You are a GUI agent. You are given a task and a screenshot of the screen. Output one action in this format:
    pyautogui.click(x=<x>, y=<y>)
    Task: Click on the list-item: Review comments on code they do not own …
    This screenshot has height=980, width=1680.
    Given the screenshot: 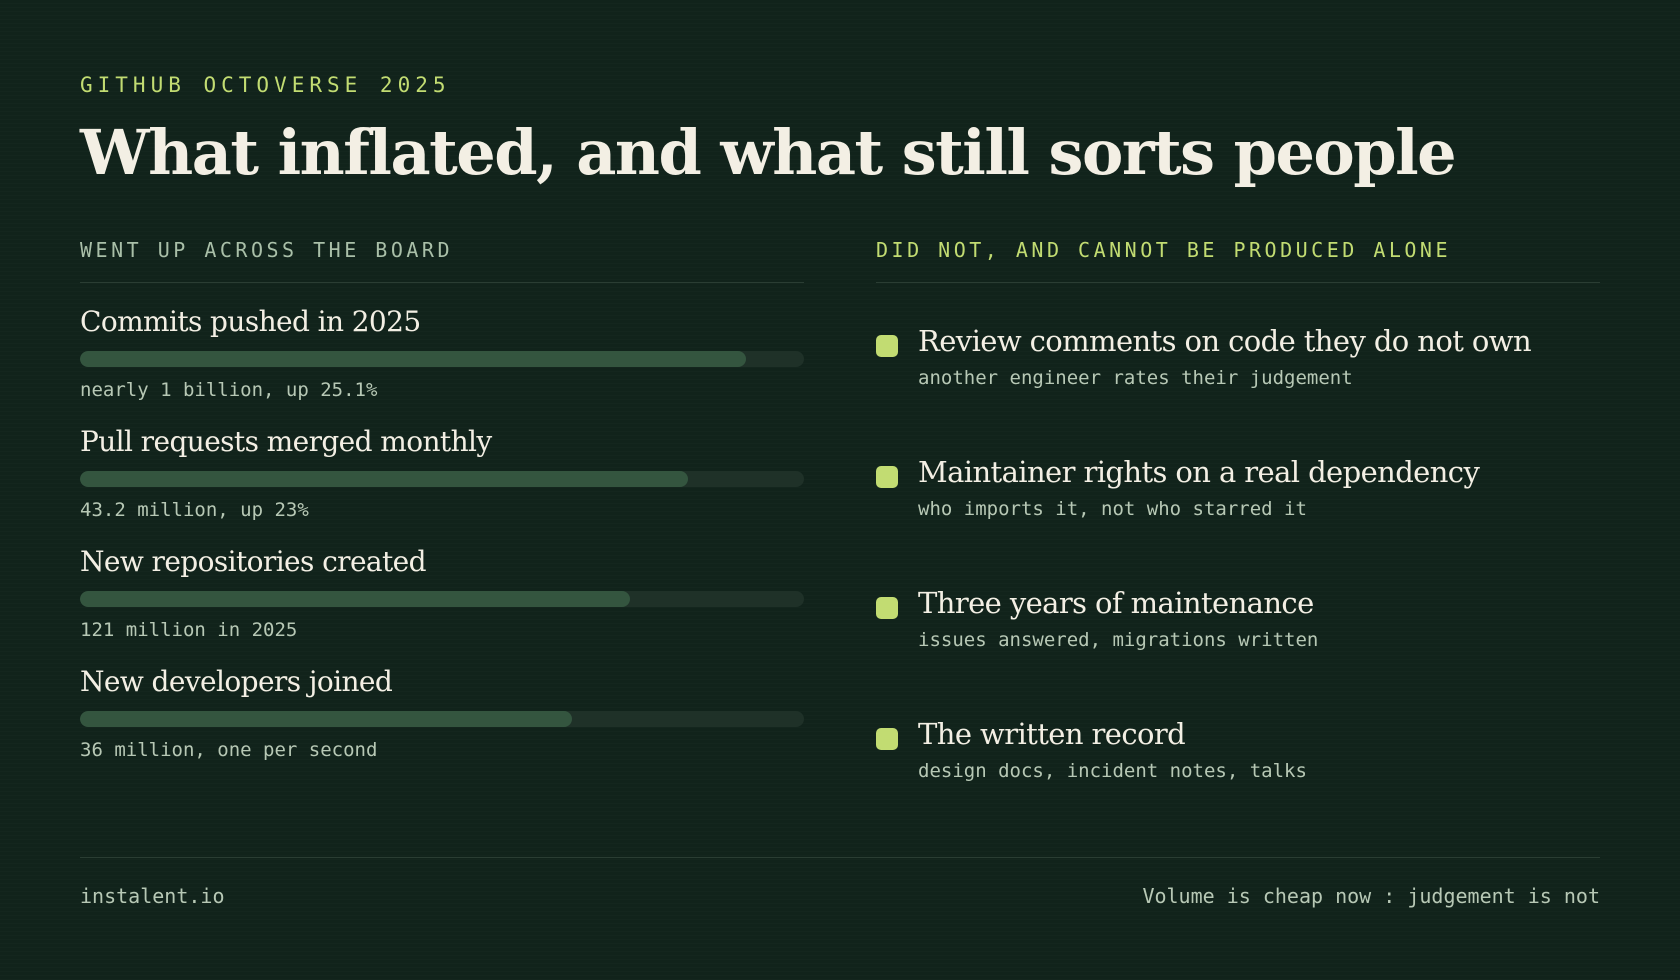 What is the action you would take?
    pyautogui.click(x=1238, y=369)
    